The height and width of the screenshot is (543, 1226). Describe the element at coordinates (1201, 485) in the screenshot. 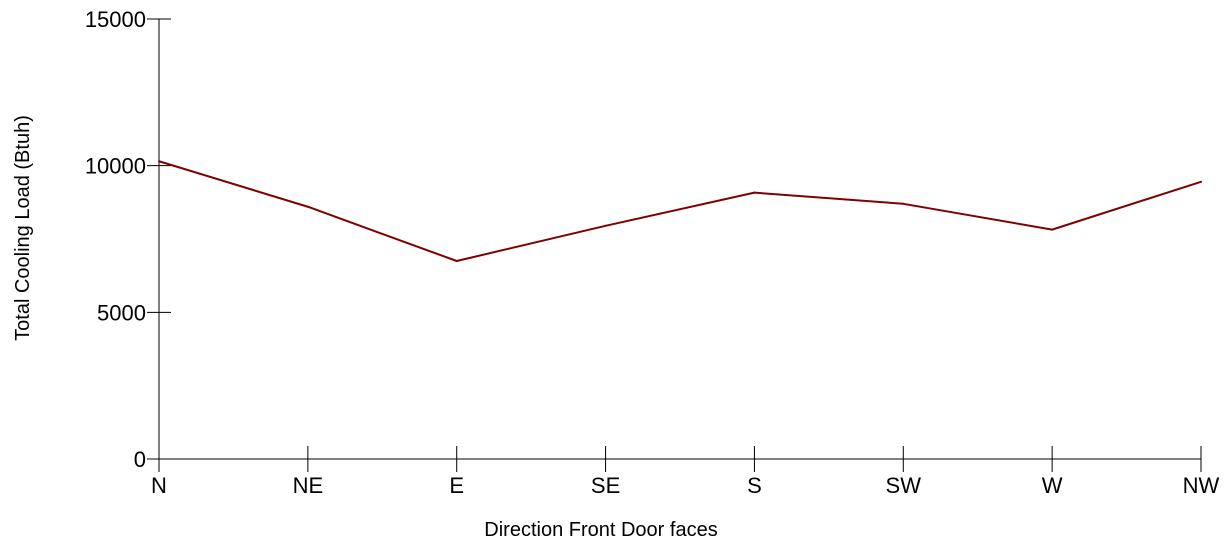

I see `x-tick-label: NW` at that location.